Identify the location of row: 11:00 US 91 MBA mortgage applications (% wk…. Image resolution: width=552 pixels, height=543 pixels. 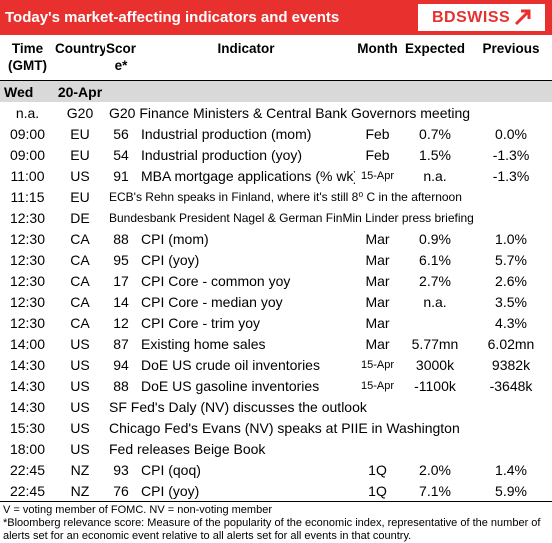
(276, 175).